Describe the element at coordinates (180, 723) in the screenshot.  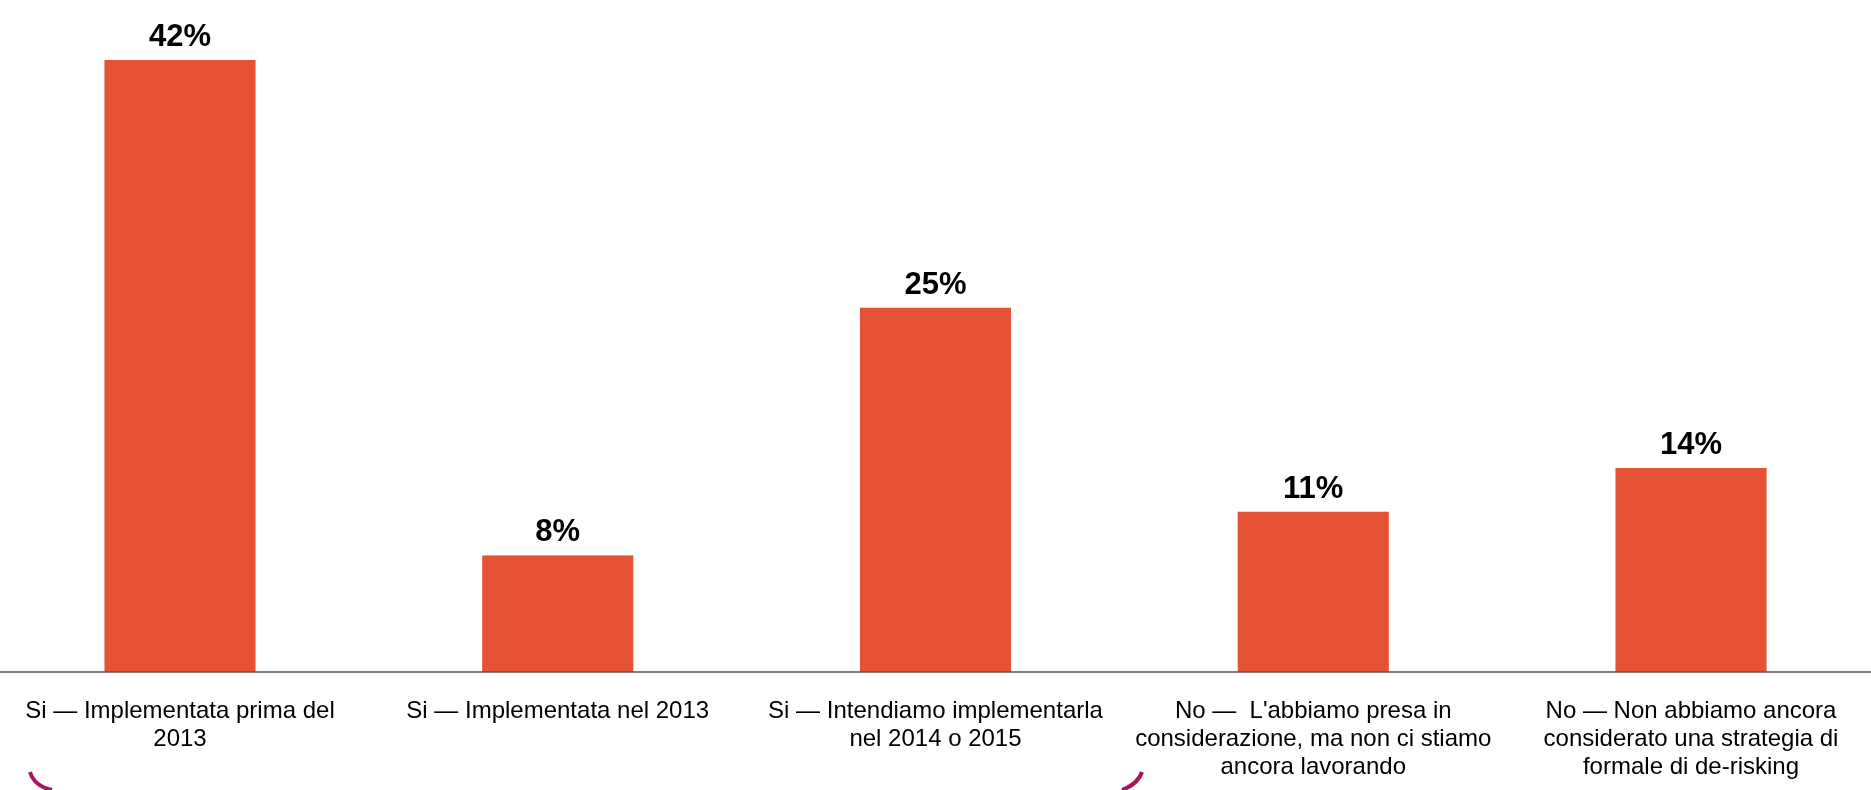
I see `x-tick-label: Si — Implementata prima del 2013` at that location.